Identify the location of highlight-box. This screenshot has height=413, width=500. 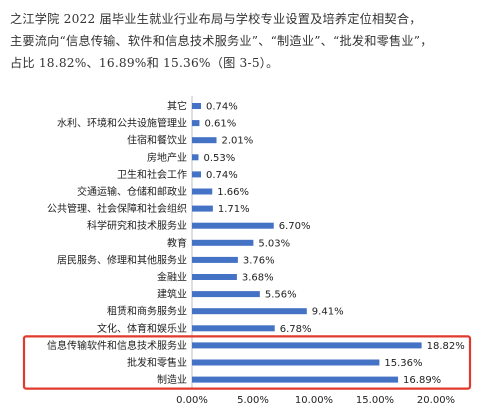
(247, 362).